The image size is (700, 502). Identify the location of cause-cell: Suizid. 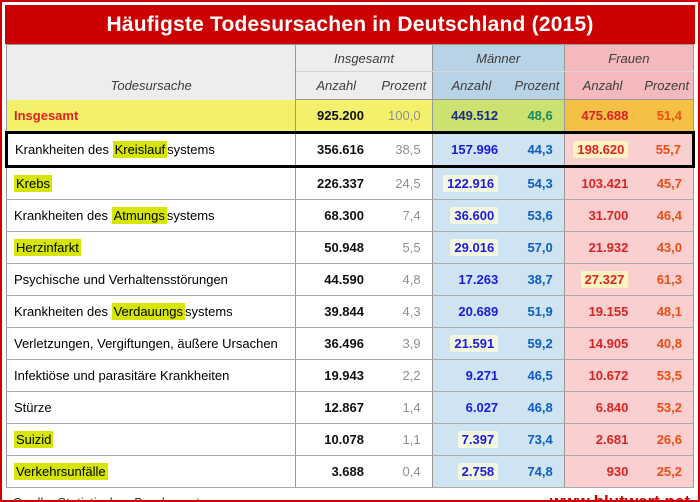
(151, 439).